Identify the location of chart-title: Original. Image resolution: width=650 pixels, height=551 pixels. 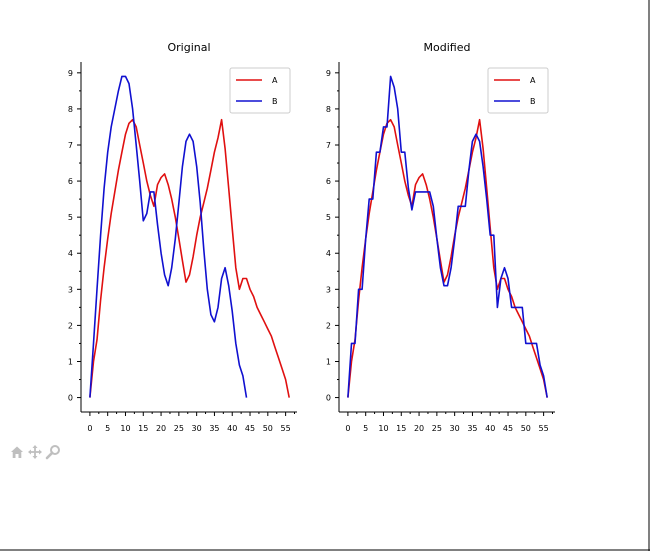
(188, 47).